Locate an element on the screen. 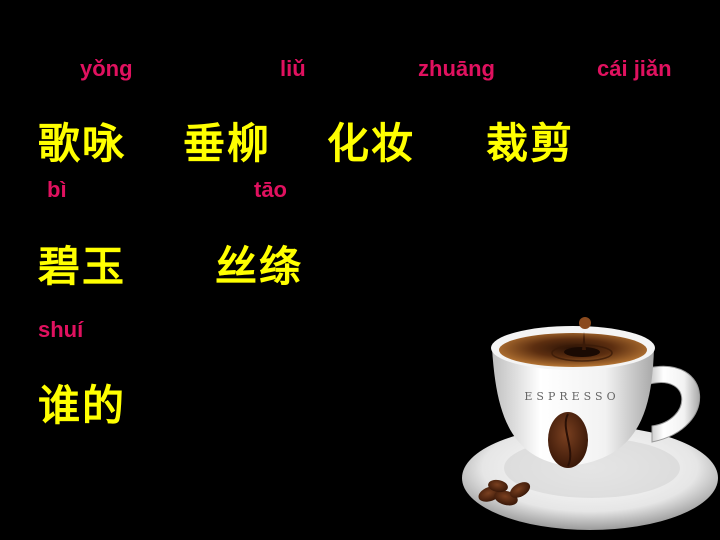 This screenshot has height=540, width=720. word-geyong: 歌咏 is located at coordinates (82, 143).